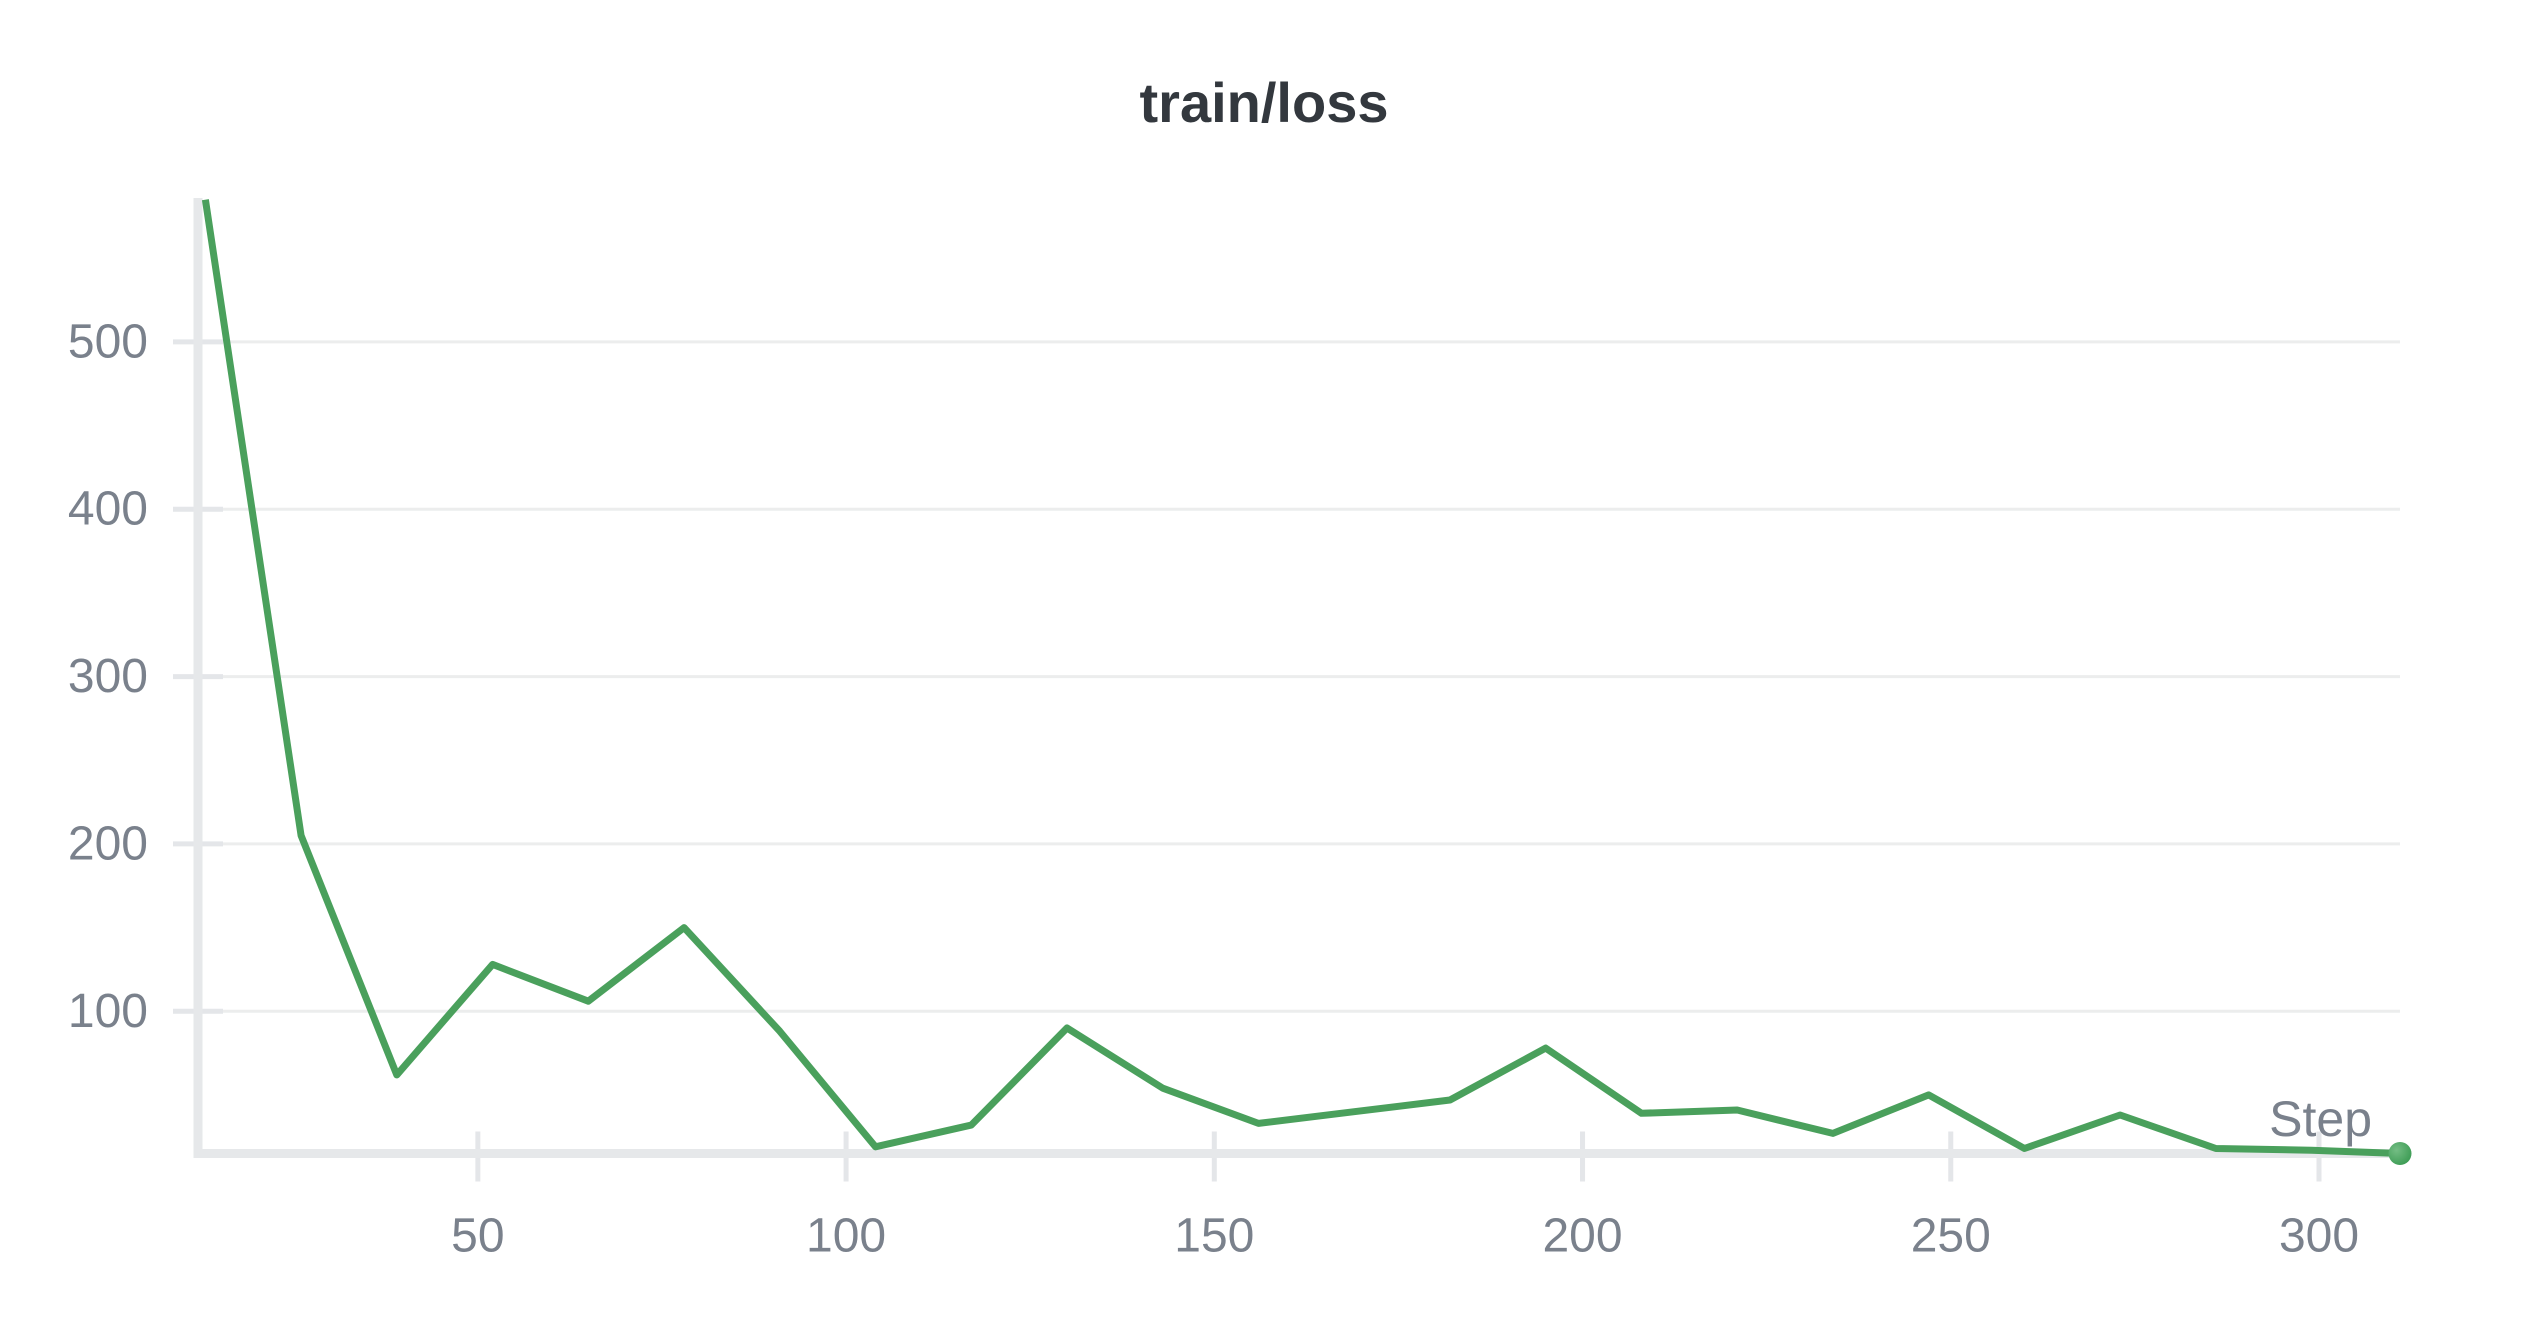 The height and width of the screenshot is (1328, 2528). I want to click on x-tick-label: 300, so click(2319, 1236).